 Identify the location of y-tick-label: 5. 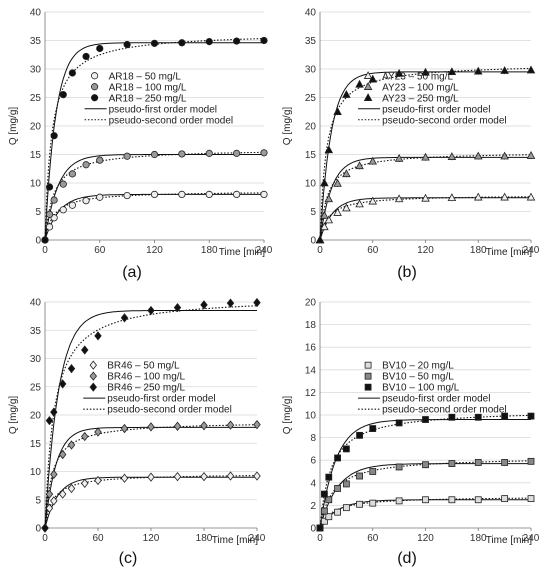
(38, 500).